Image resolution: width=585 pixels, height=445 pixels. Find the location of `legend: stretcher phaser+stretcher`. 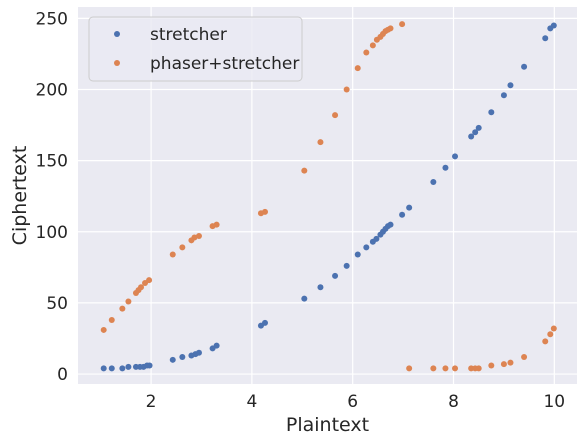

legend: stretcher phaser+stretcher is located at coordinates (195, 49).